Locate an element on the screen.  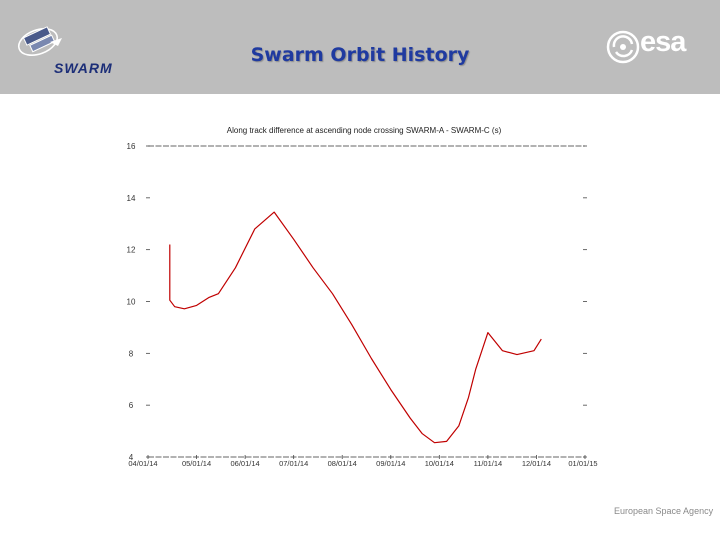
esa-logo: esa is located at coordinates (656, 47).